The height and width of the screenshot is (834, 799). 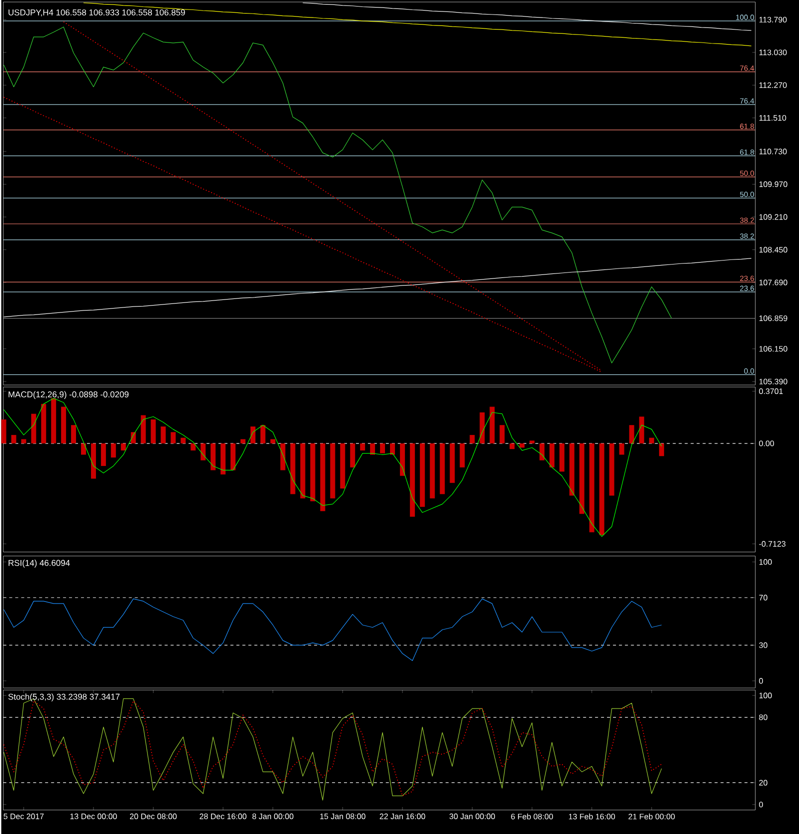 I want to click on chart-title: MACD(12,26,9) -0.0898 -0.0209, so click(x=68, y=395).